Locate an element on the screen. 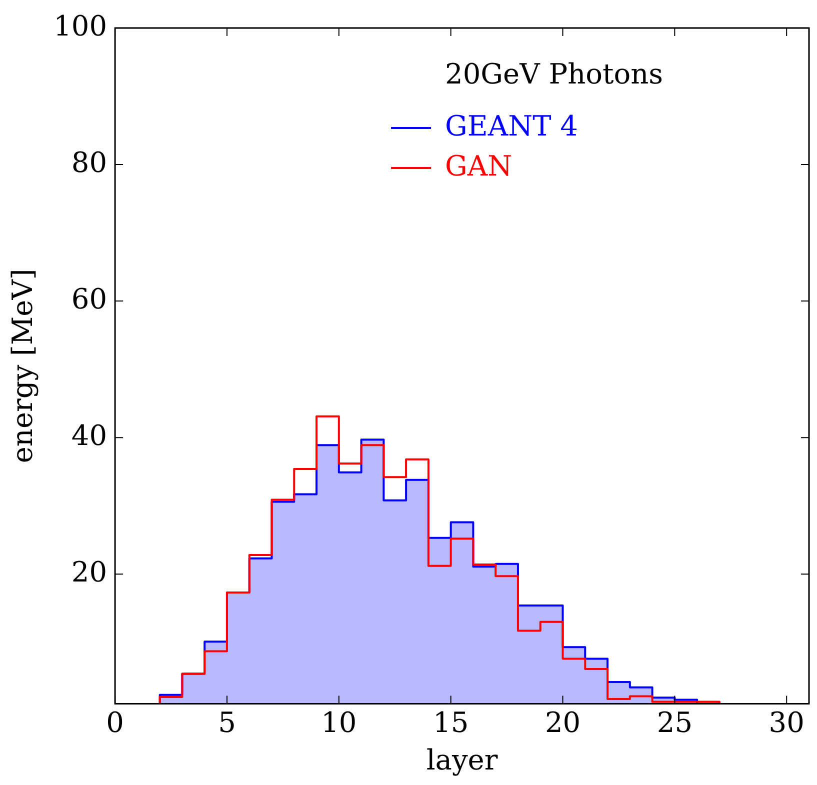  x-tick-label: 15 is located at coordinates (451, 722).